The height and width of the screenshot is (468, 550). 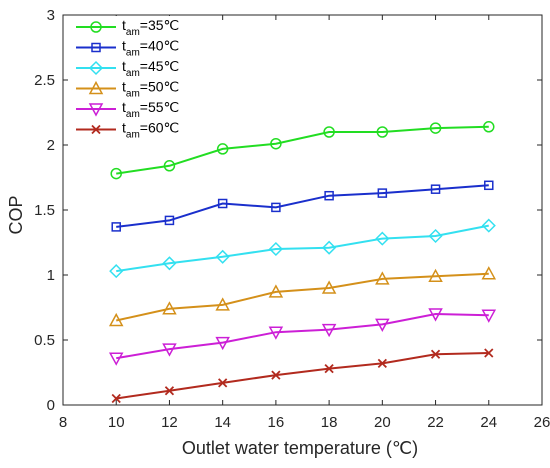 What do you see at coordinates (150, 109) in the screenshot?
I see `legend-label: tam=55℃` at bounding box center [150, 109].